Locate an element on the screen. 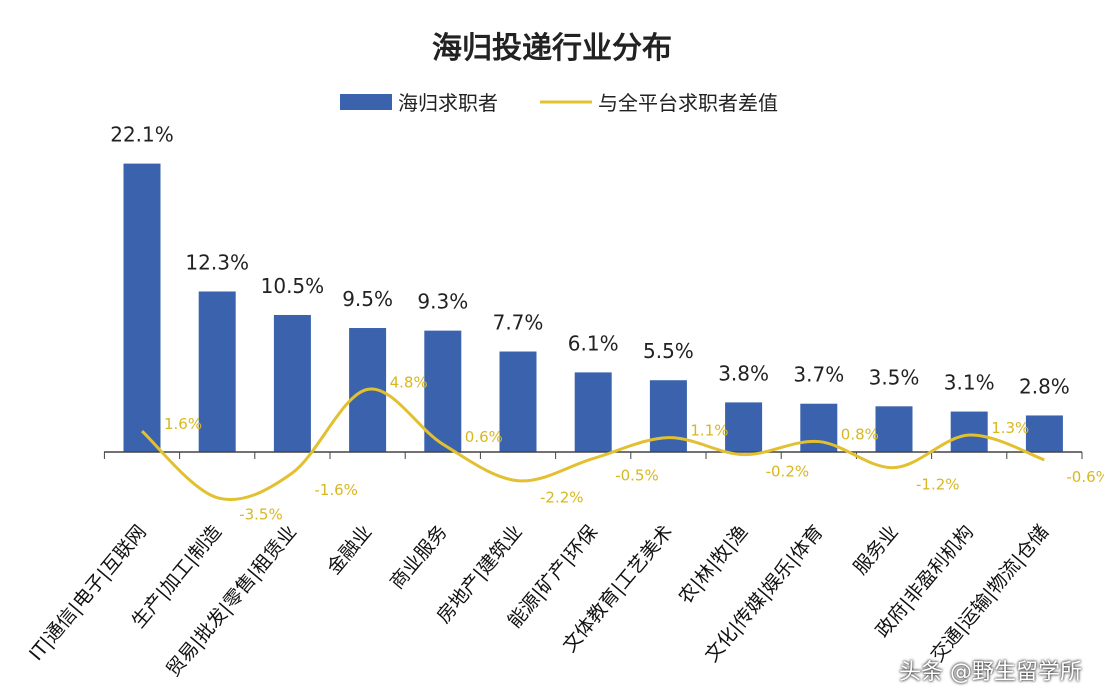 The width and height of the screenshot is (1104, 694). line-data-label: -0.6% is located at coordinates (1085, 477).